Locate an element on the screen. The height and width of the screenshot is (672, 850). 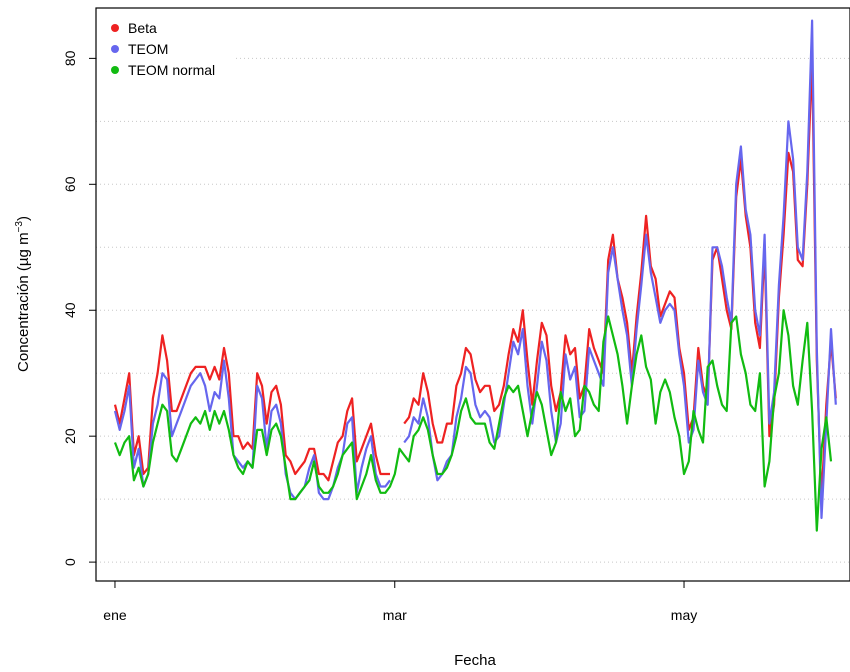
y-tick-label: 40 is located at coordinates (70, 310).